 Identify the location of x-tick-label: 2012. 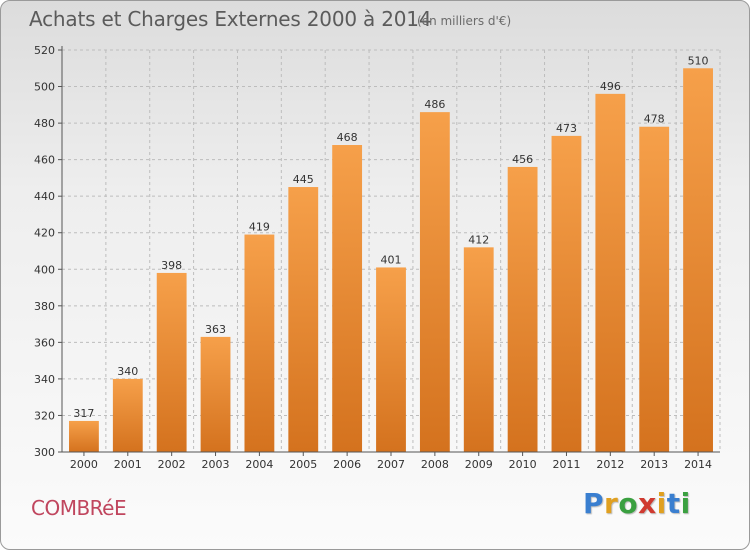
(610, 464).